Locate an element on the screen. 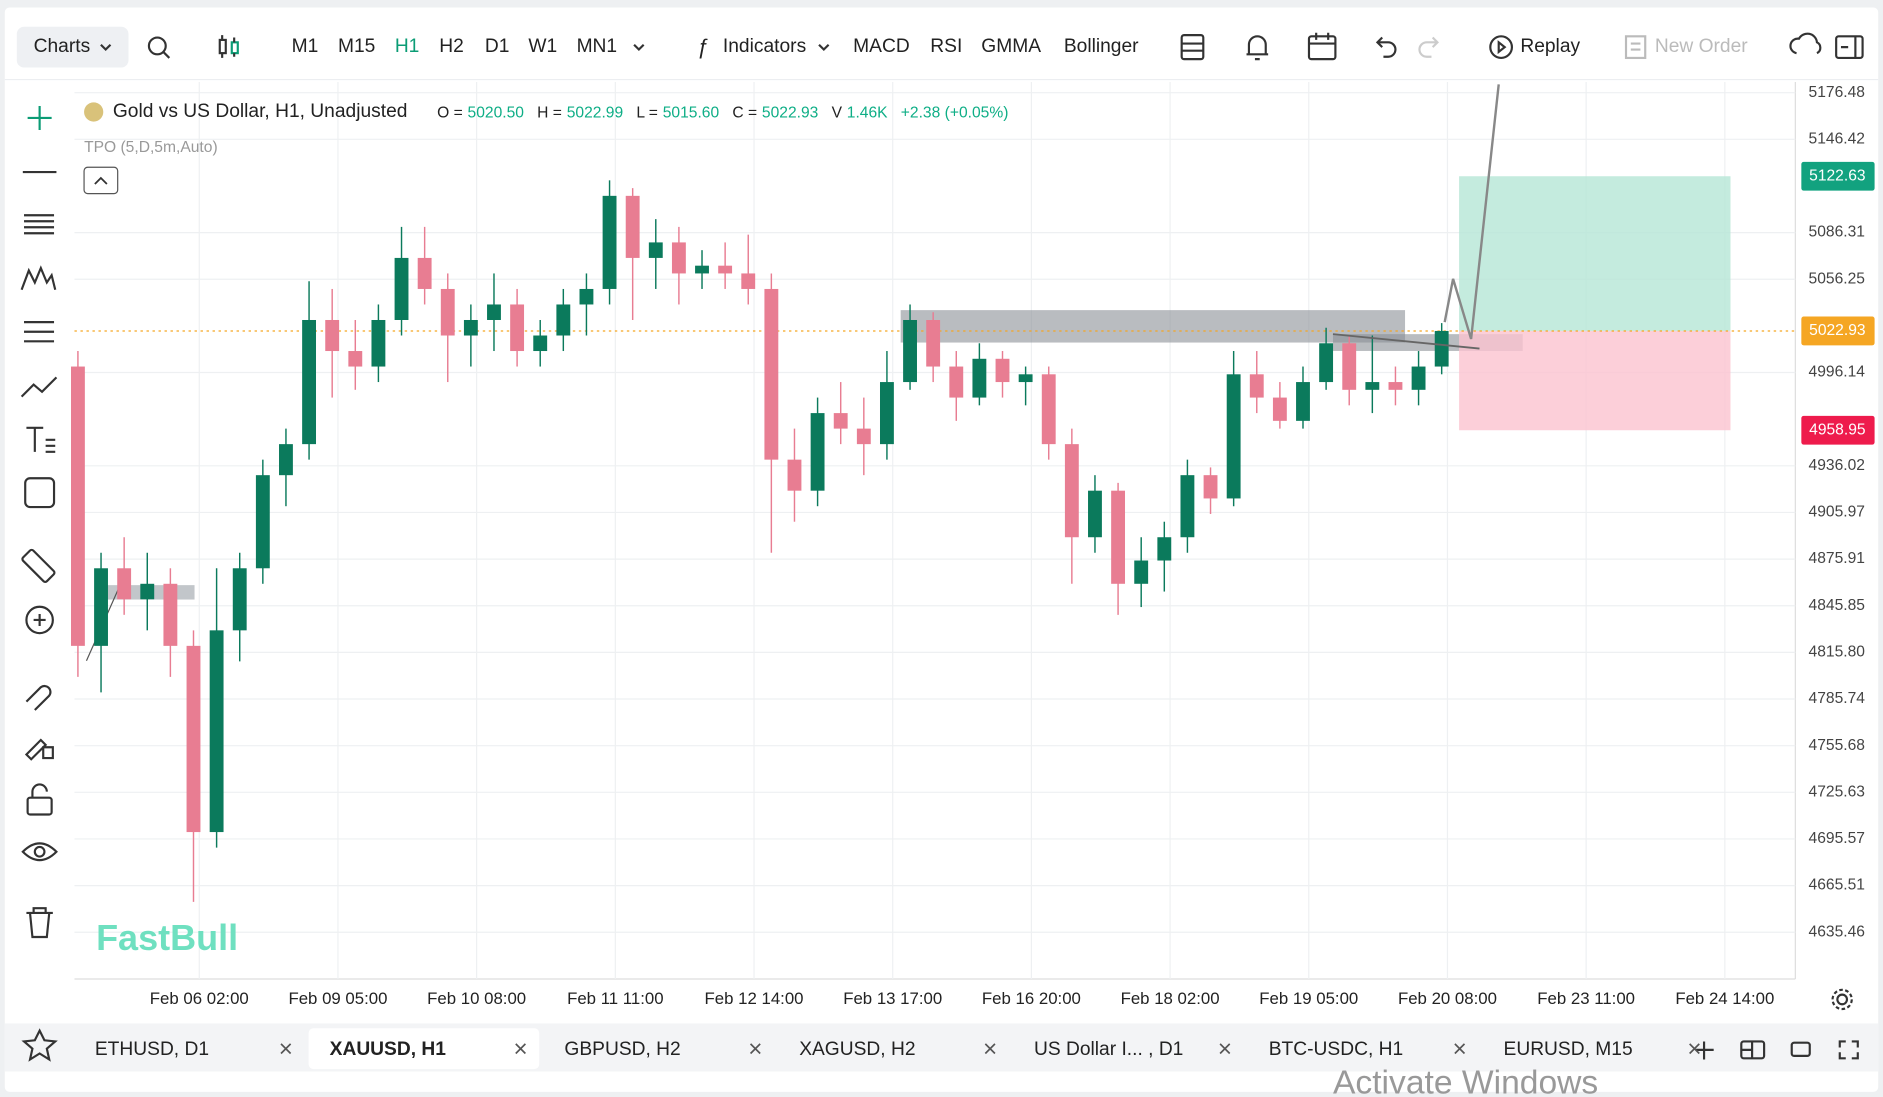 Image resolution: width=1883 pixels, height=1097 pixels. ohlc-value: 5020.50 is located at coordinates (496, 112).